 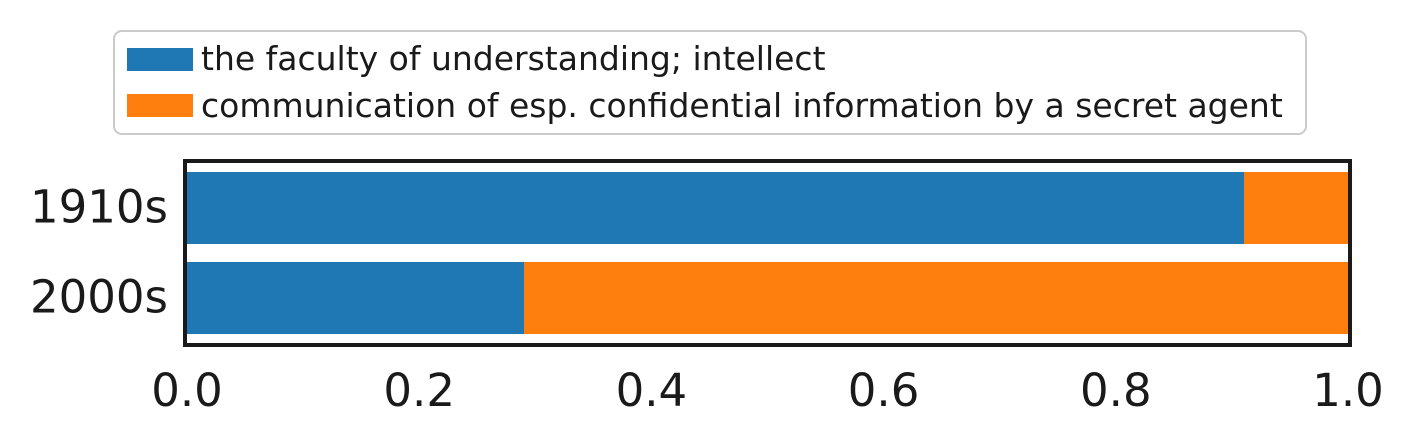 What do you see at coordinates (1348, 390) in the screenshot?
I see `x-tick-label: 1.0` at bounding box center [1348, 390].